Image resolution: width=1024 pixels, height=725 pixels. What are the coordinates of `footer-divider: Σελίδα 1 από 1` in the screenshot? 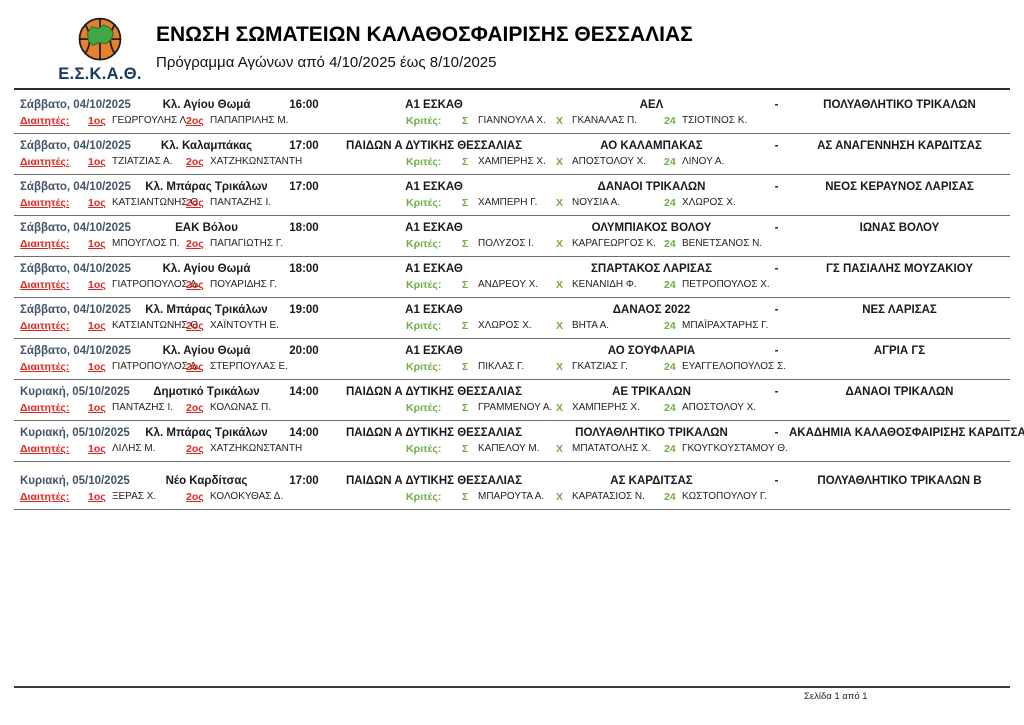 It's located at (512, 694).